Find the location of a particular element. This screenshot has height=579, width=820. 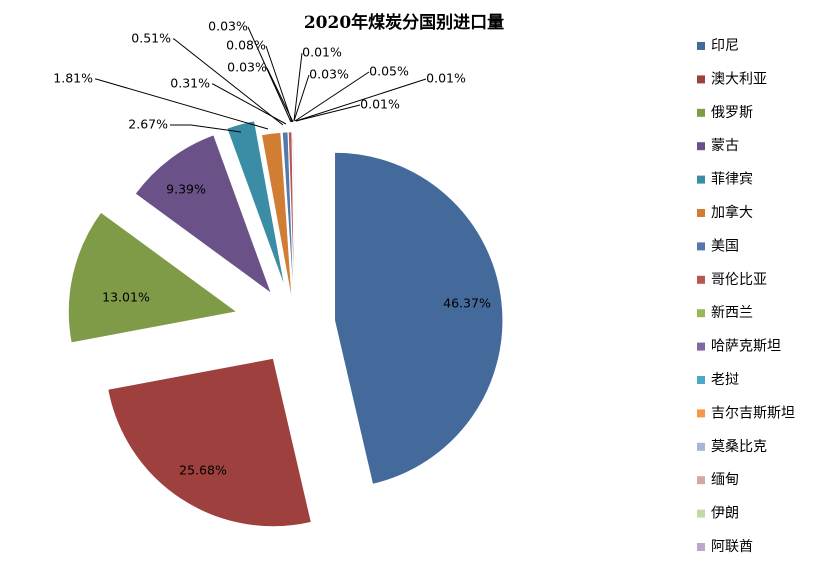

legend-label: 缅甸 is located at coordinates (725, 480).